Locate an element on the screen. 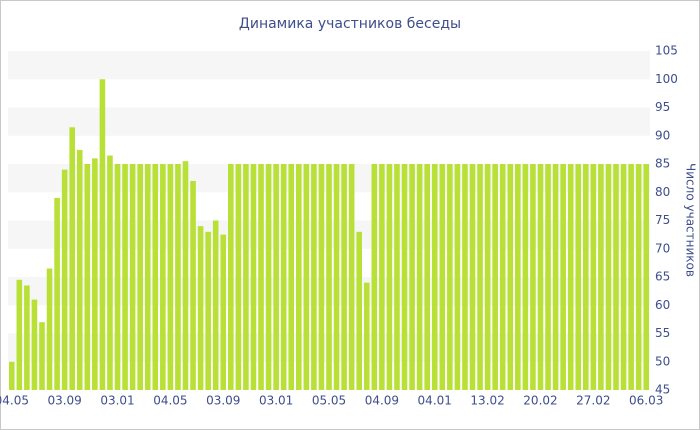 The width and height of the screenshot is (700, 430). y-tick-label: 90 is located at coordinates (662, 135).